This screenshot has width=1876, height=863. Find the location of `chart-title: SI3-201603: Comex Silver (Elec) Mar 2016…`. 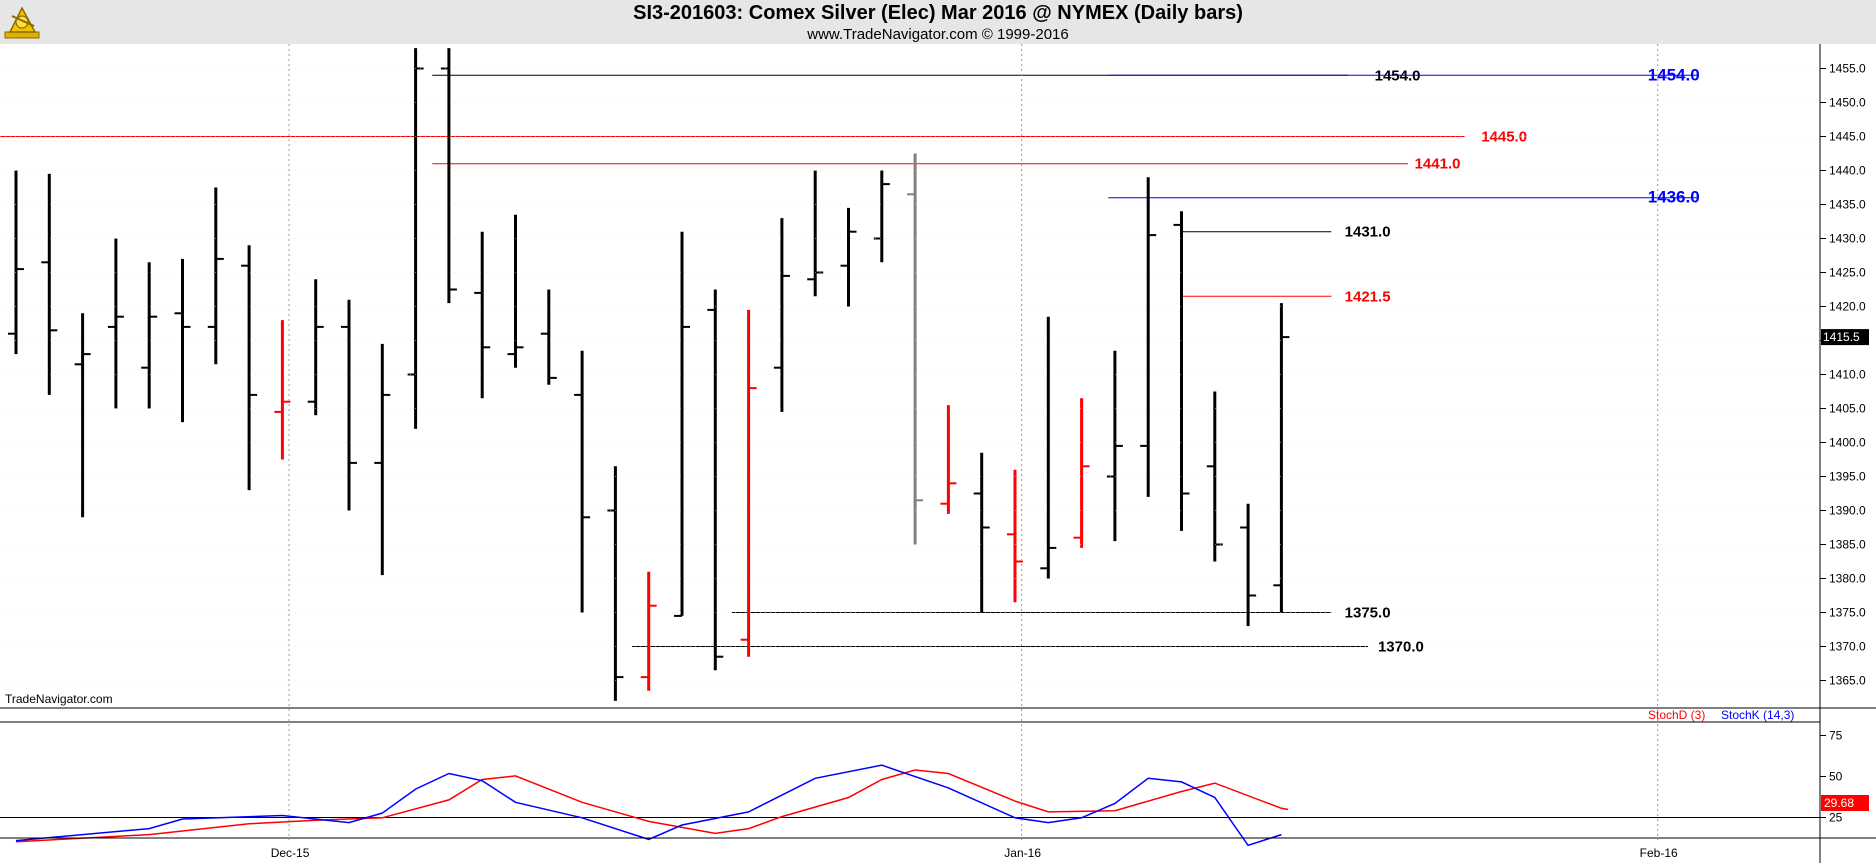

chart-title: SI3-201603: Comex Silver (Elec) Mar 2016… is located at coordinates (938, 13).